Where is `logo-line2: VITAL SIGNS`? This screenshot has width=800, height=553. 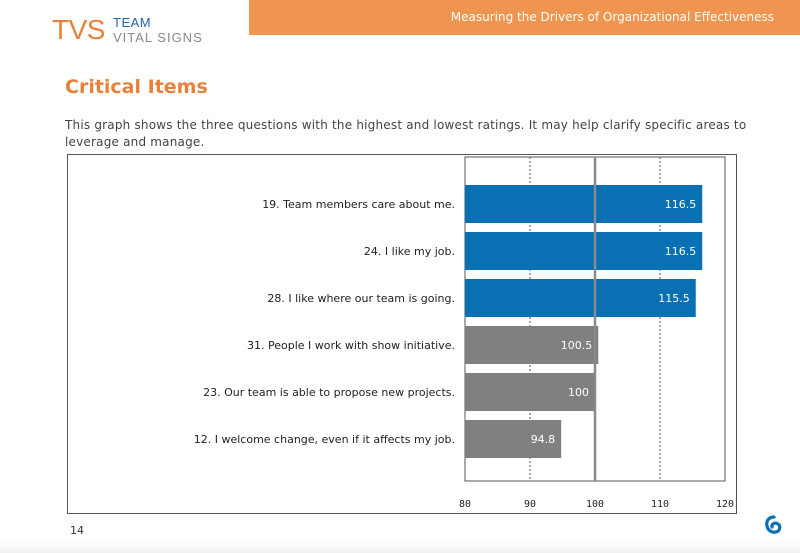 logo-line2: VITAL SIGNS is located at coordinates (158, 37).